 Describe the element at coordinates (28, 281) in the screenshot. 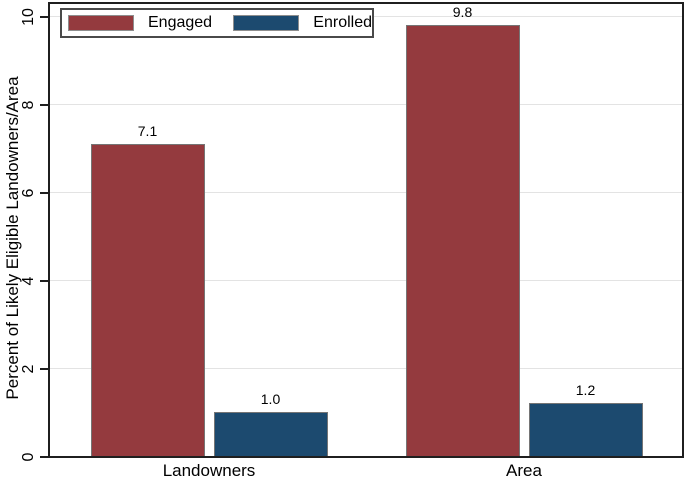

I see `y-tick-label: 4` at that location.